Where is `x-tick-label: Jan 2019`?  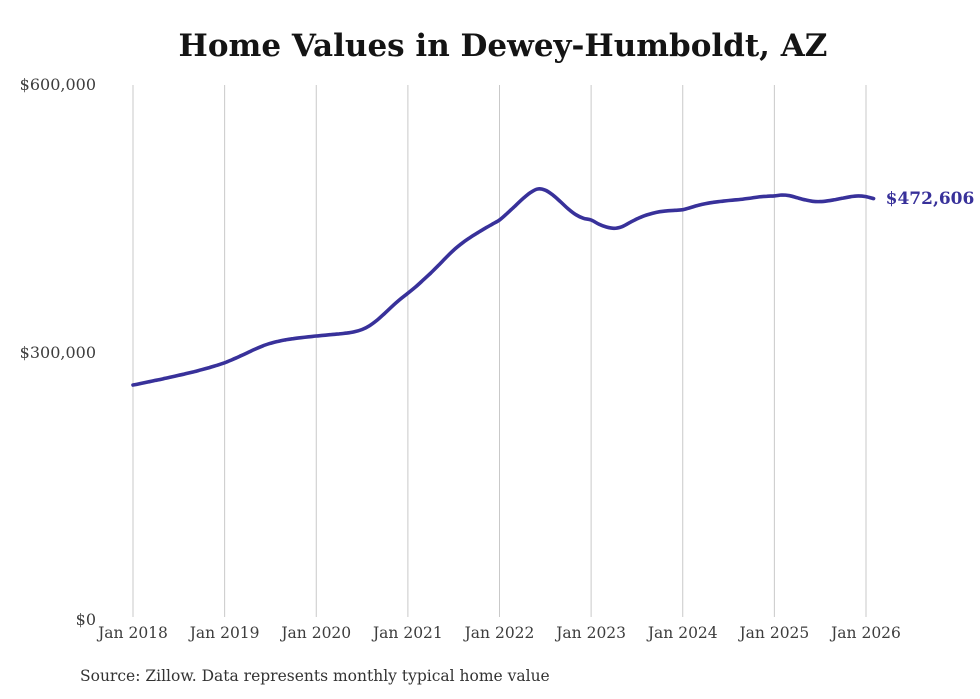 x-tick-label: Jan 2019 is located at coordinates (224, 633).